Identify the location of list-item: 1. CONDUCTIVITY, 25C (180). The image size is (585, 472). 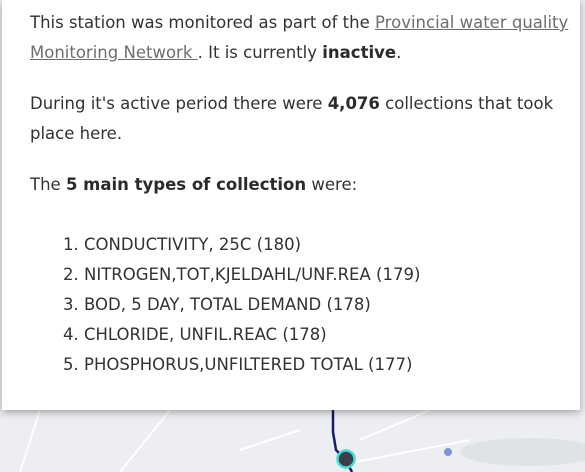
(182, 244).